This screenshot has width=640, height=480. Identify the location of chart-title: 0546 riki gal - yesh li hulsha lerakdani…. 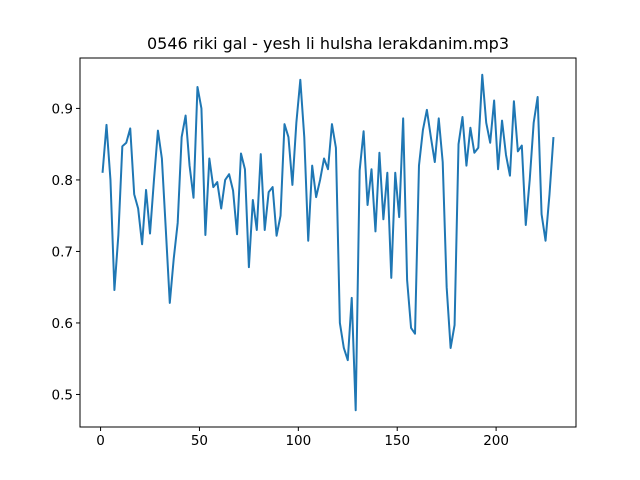
(328, 43).